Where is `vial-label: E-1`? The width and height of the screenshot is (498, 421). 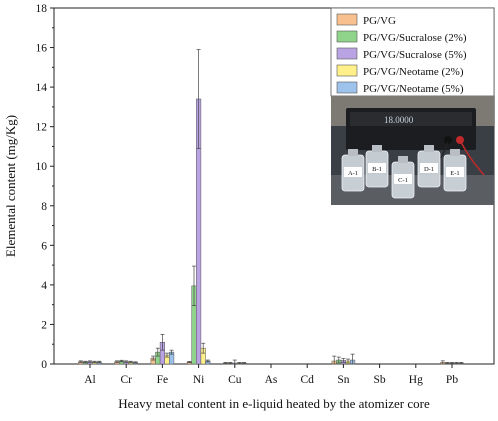
vial-label: E-1 is located at coordinates (454, 173).